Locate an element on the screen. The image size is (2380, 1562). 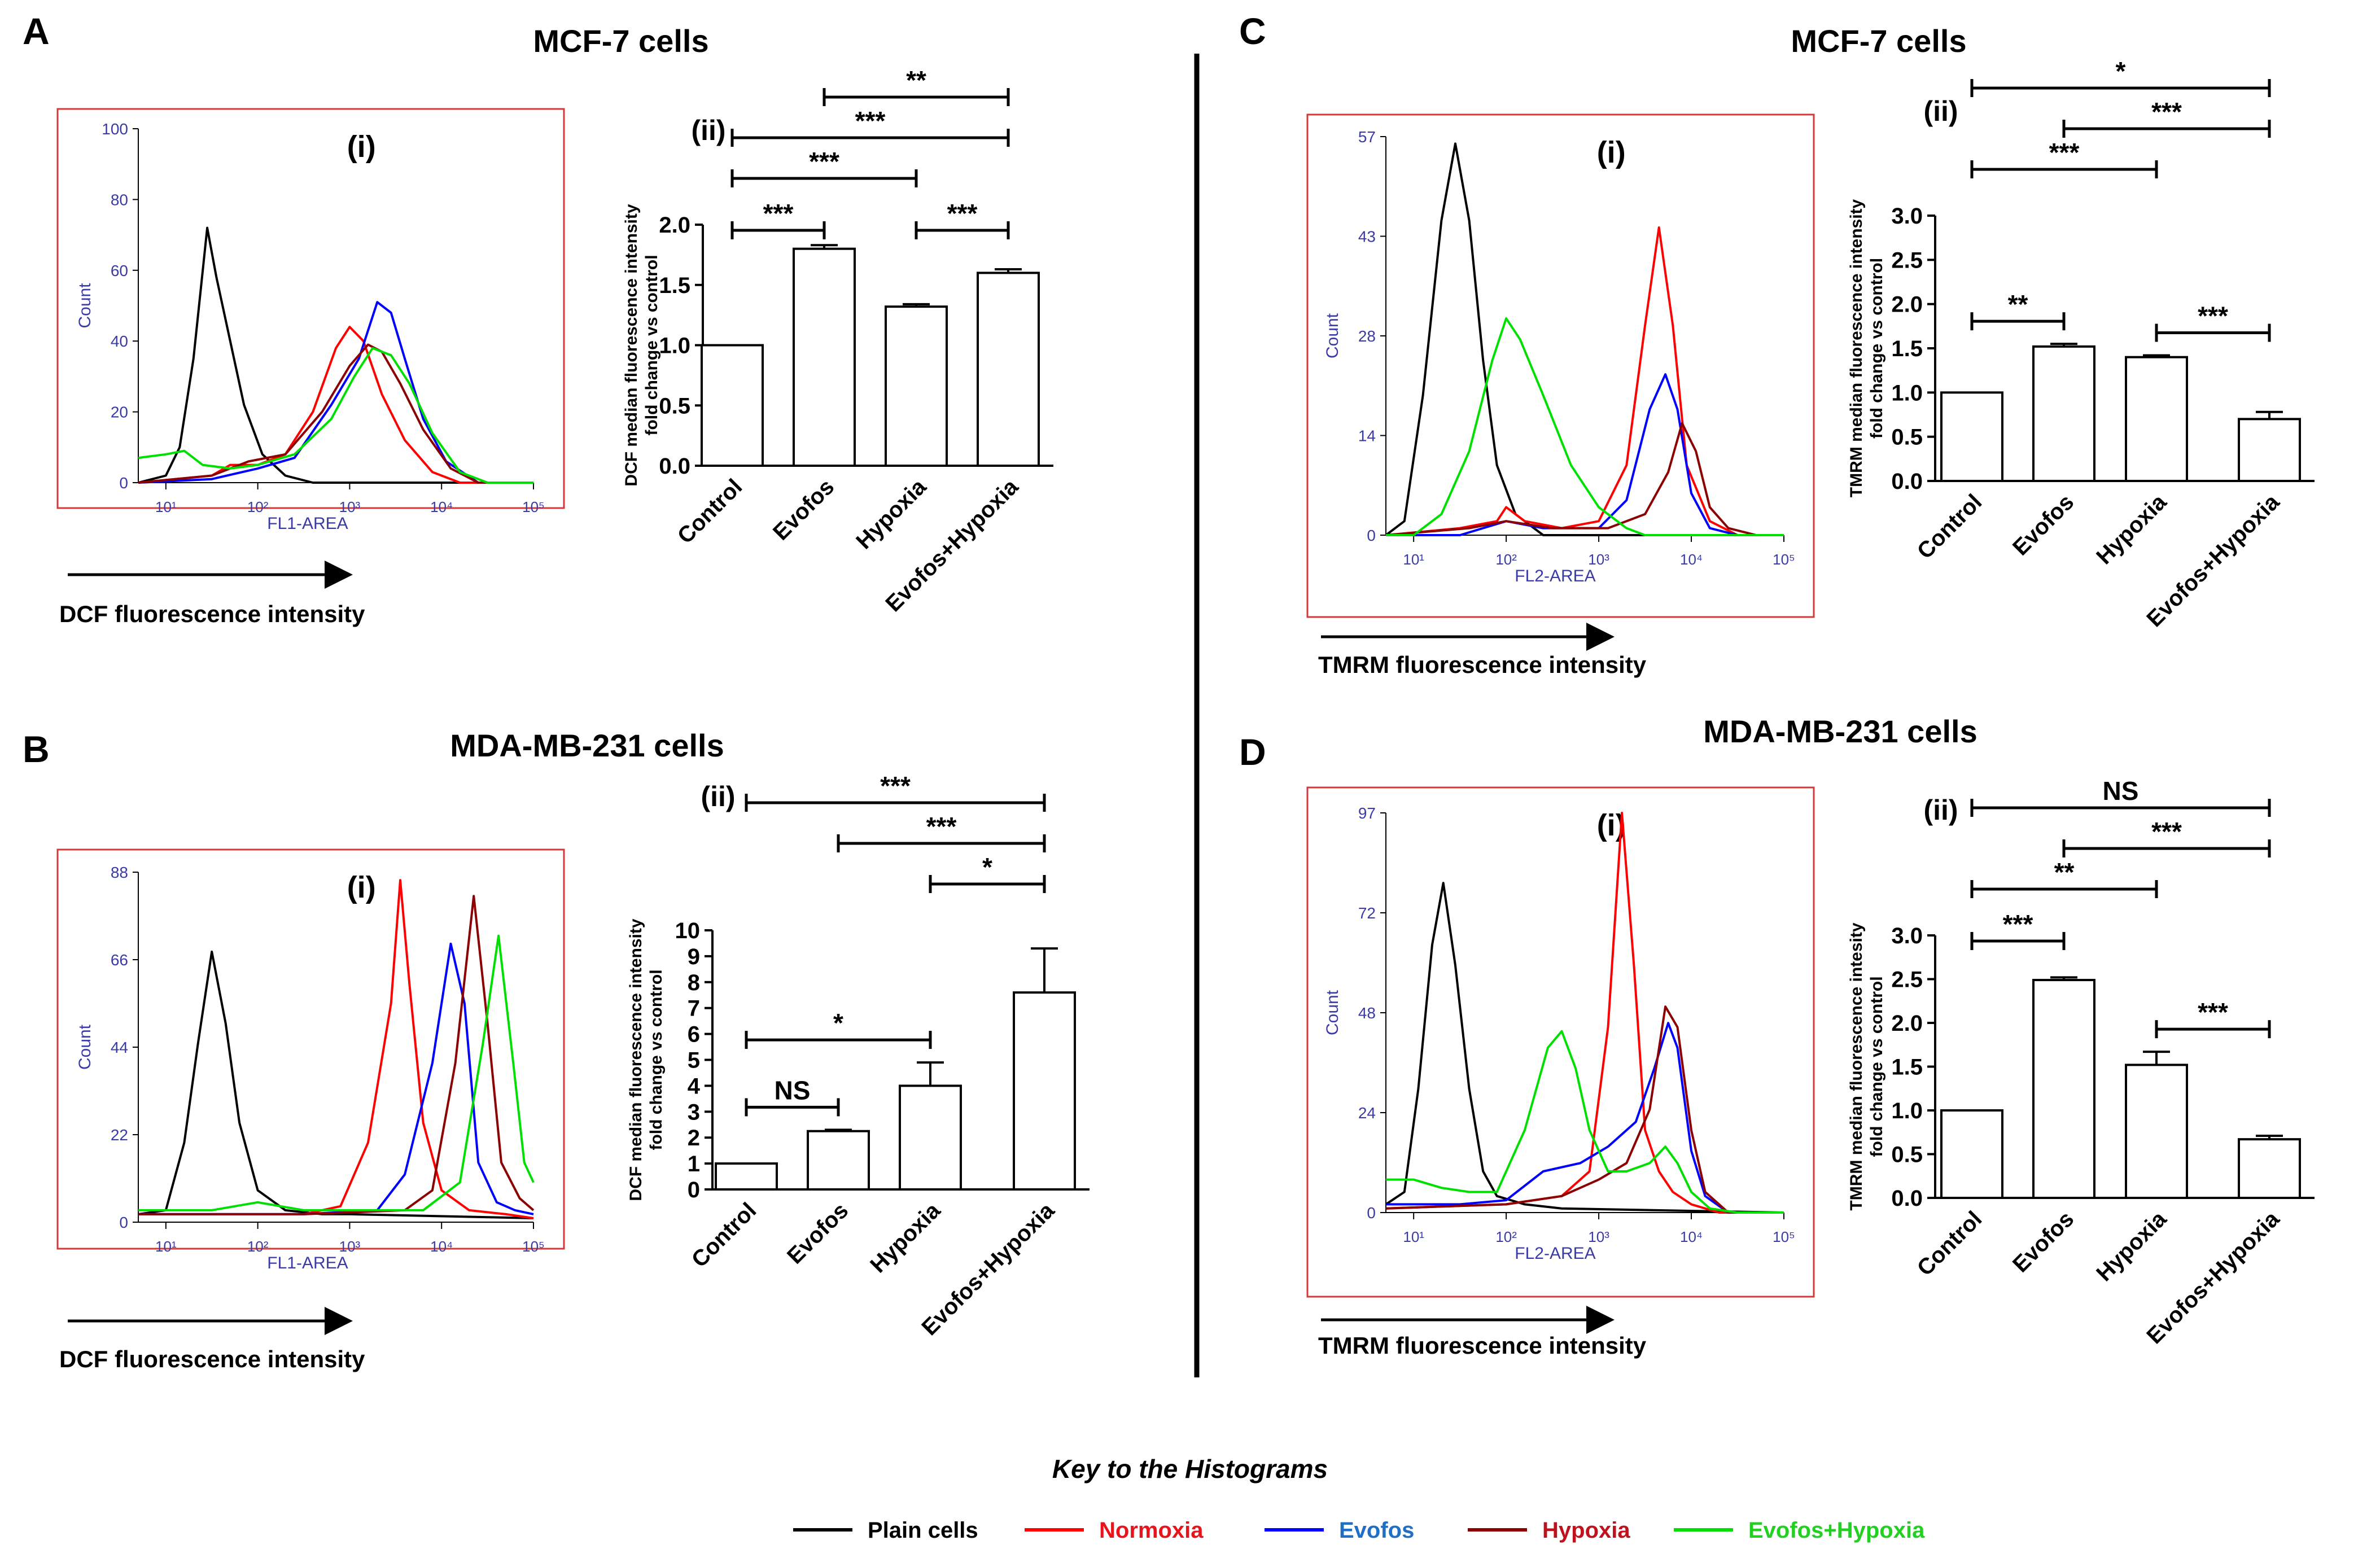
histogram: 0 22 44 66 88 10¹ 10² 10³ 10⁴ 10⁵ FL1-AREA Count (i) is located at coordinates (310, 1060).